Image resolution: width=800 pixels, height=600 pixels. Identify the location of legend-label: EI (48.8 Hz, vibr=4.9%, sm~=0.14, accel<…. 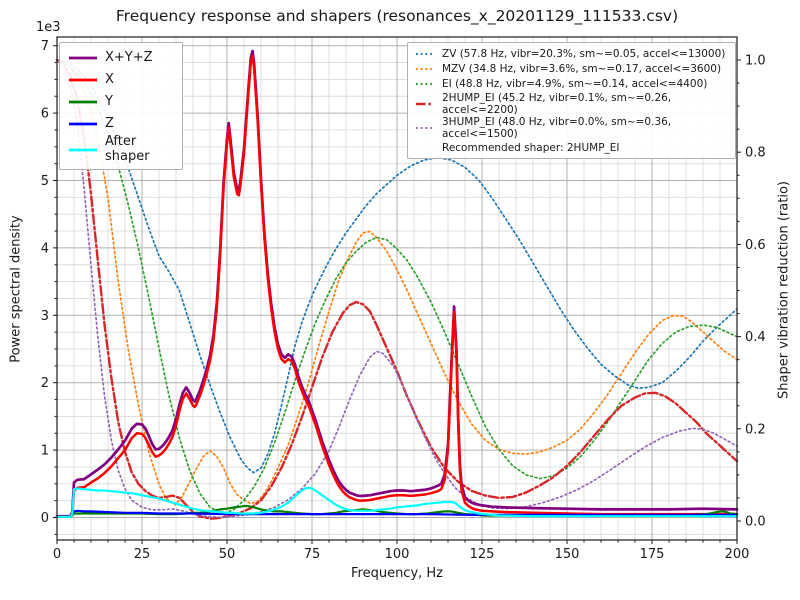
(575, 84).